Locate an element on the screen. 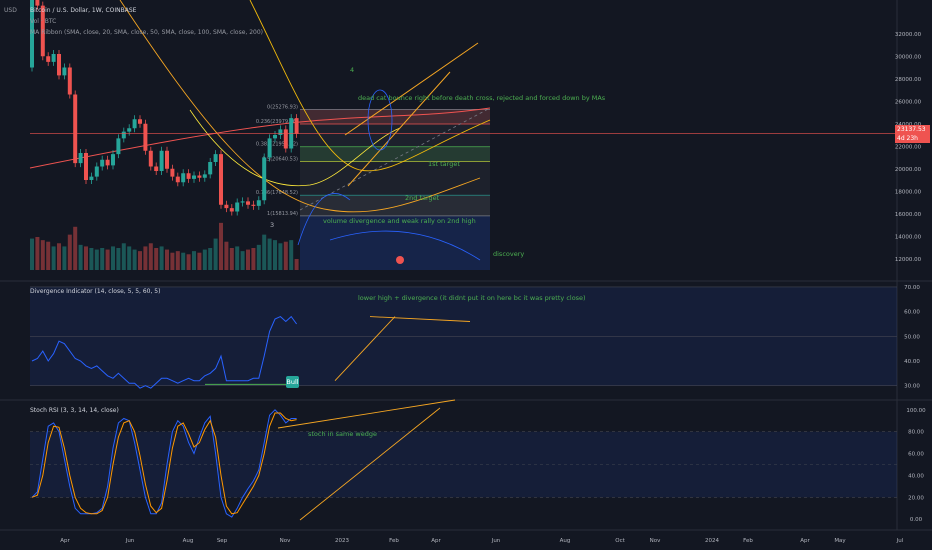  stoch-d-line is located at coordinates (164, 463).